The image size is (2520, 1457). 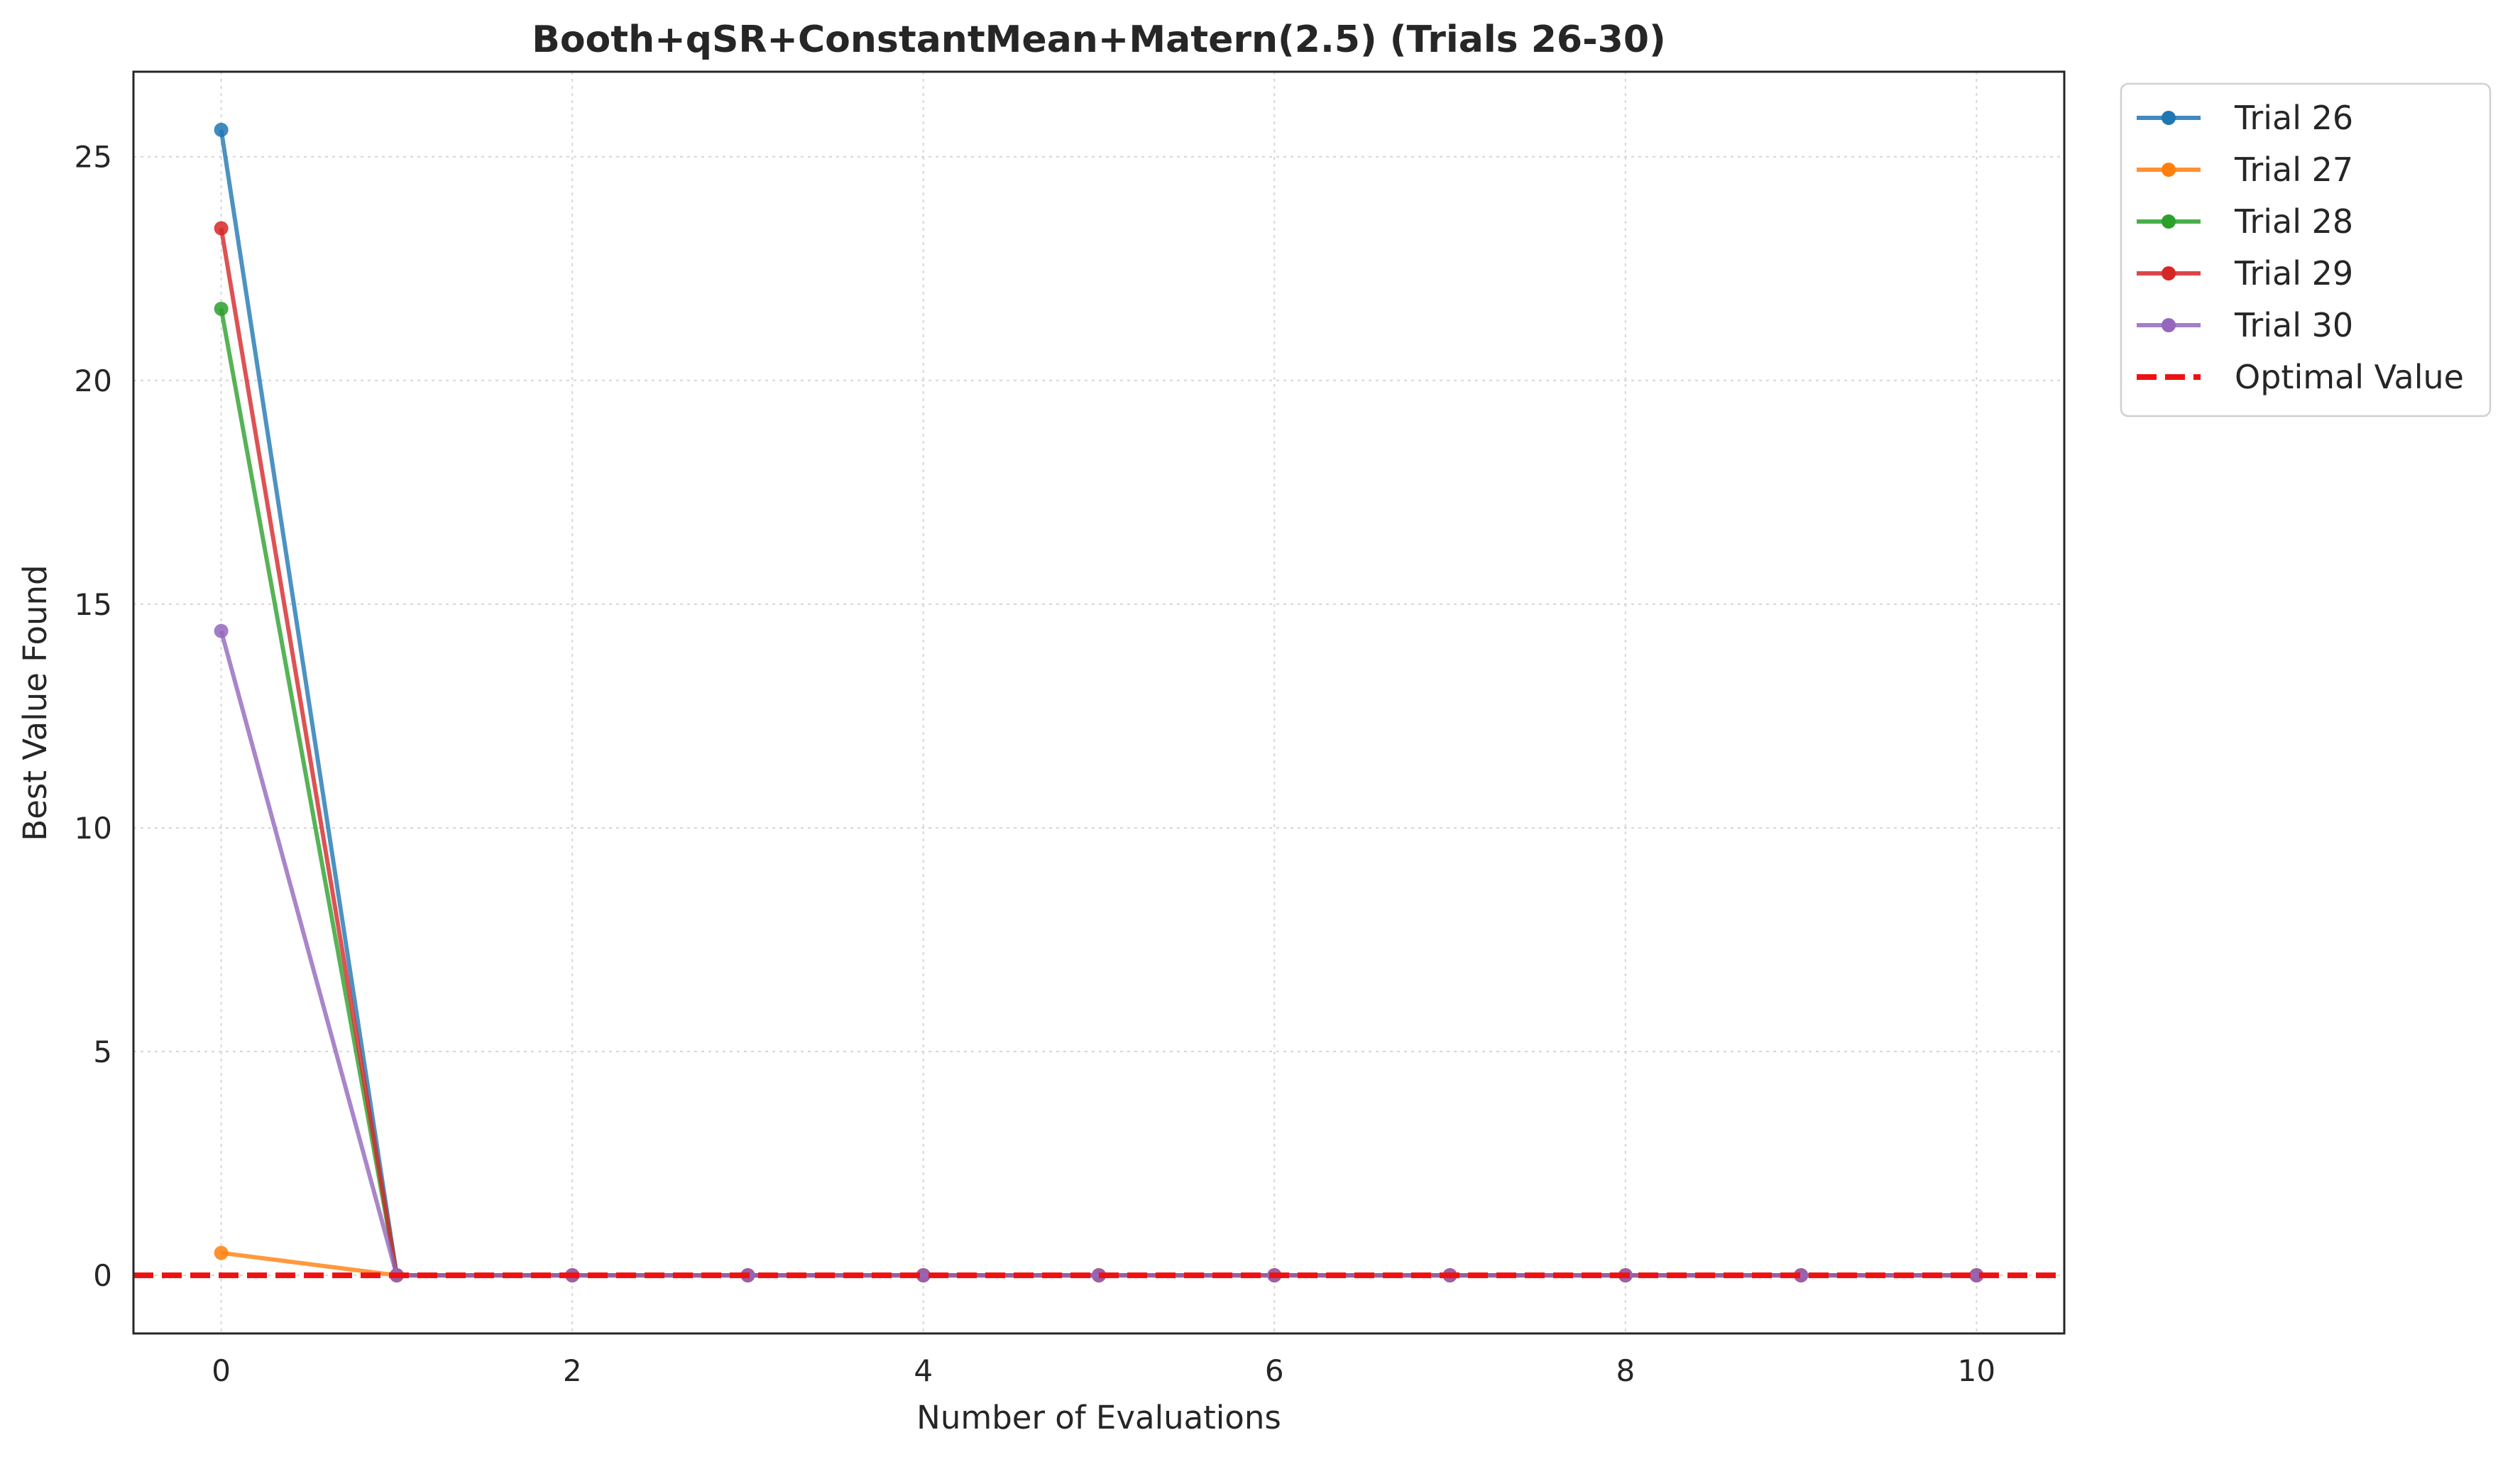 I want to click on y-axis-label: Best Value Found, so click(x=35, y=702).